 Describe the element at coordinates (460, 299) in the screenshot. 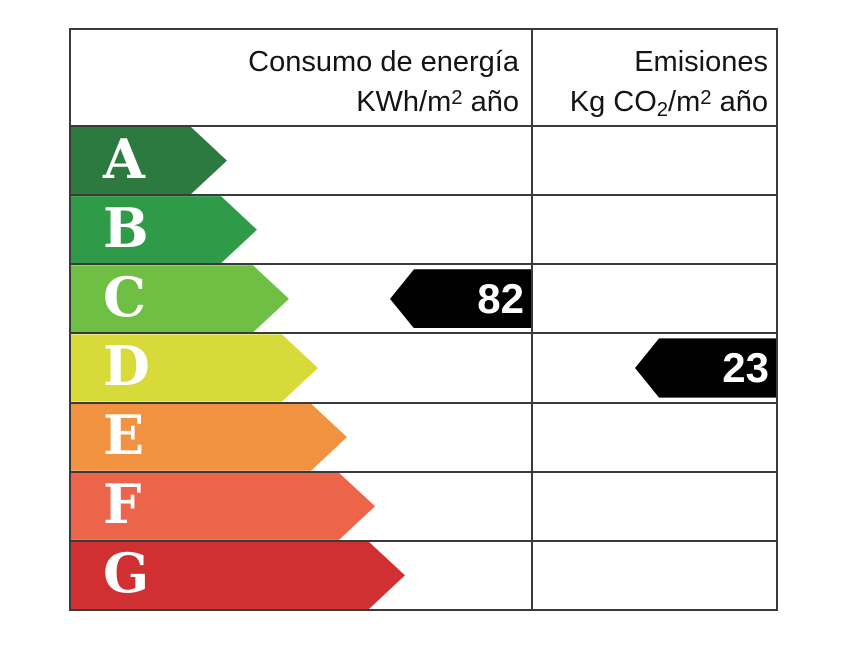

I see `energy-value-arrow: 82` at that location.